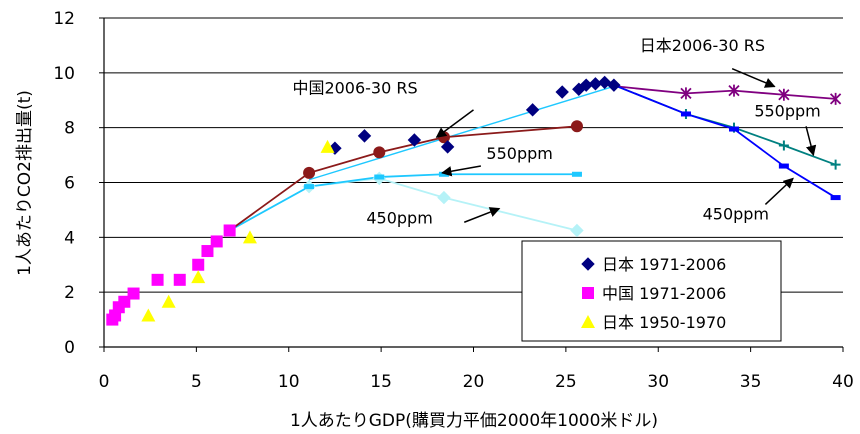 The height and width of the screenshot is (434, 860). Describe the element at coordinates (726, 125) in the screenshot. I see `series-line-japan_550ppm` at that location.